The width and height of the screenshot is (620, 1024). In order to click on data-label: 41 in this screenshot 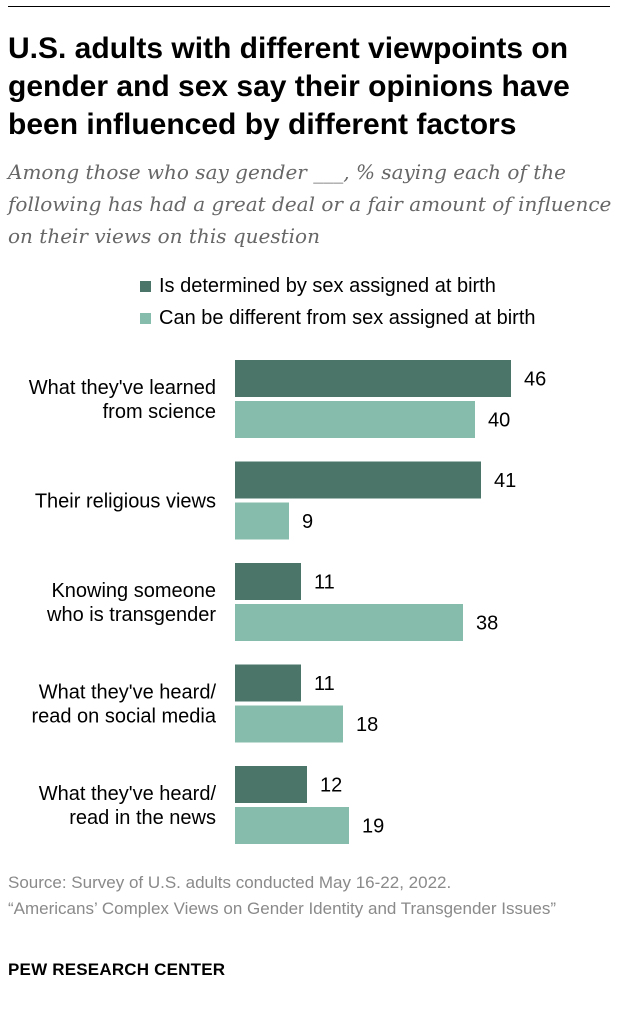, I will do `click(505, 481)`.